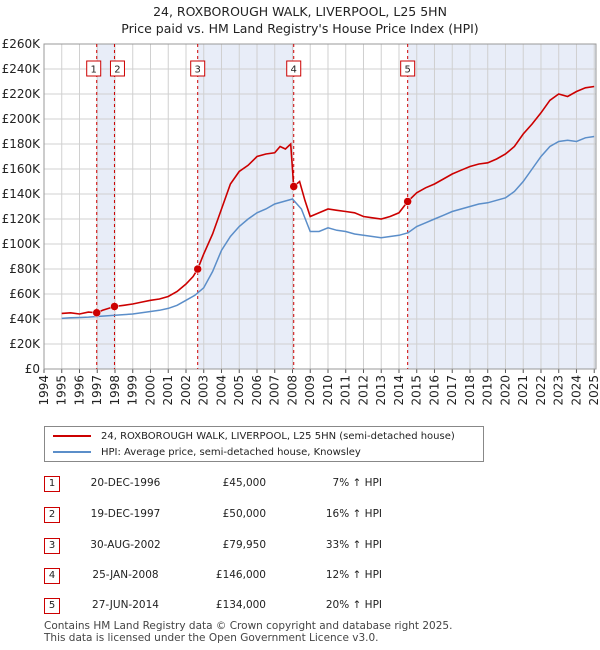  I want to click on y-tick-label: £200K, so click(22, 119).